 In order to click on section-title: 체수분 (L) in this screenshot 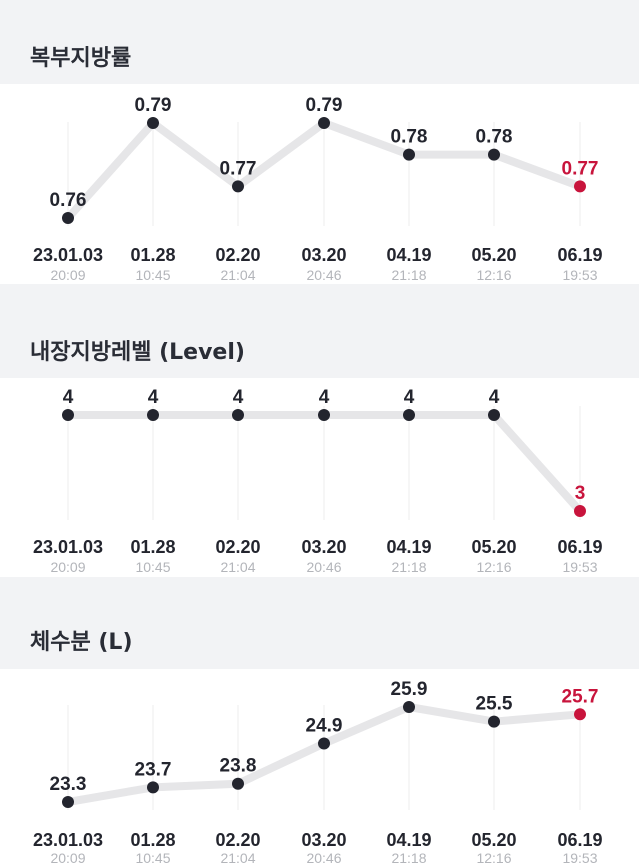, I will do `click(81, 642)`.